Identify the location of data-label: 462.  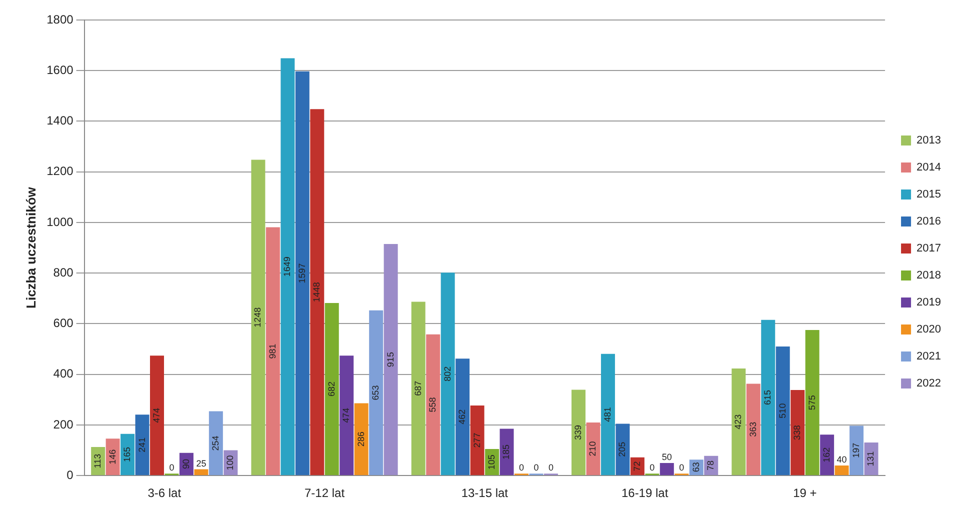
(462, 416).